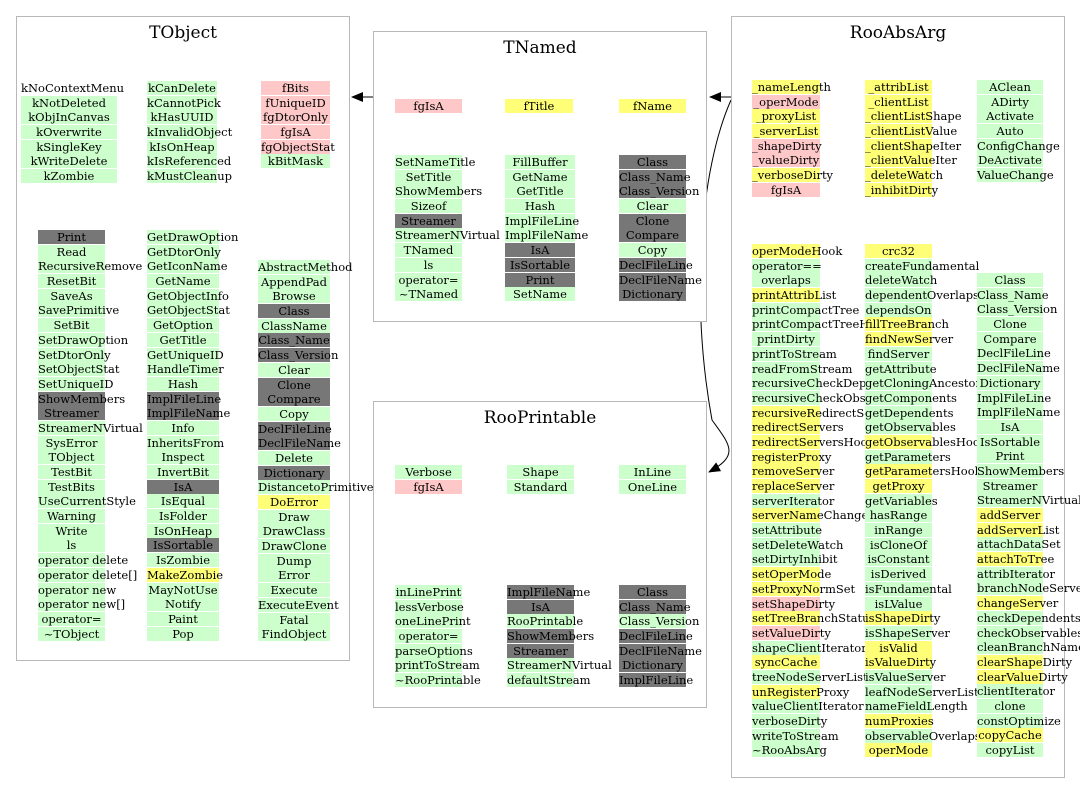  I want to click on method-item: isDerived, so click(898, 574).